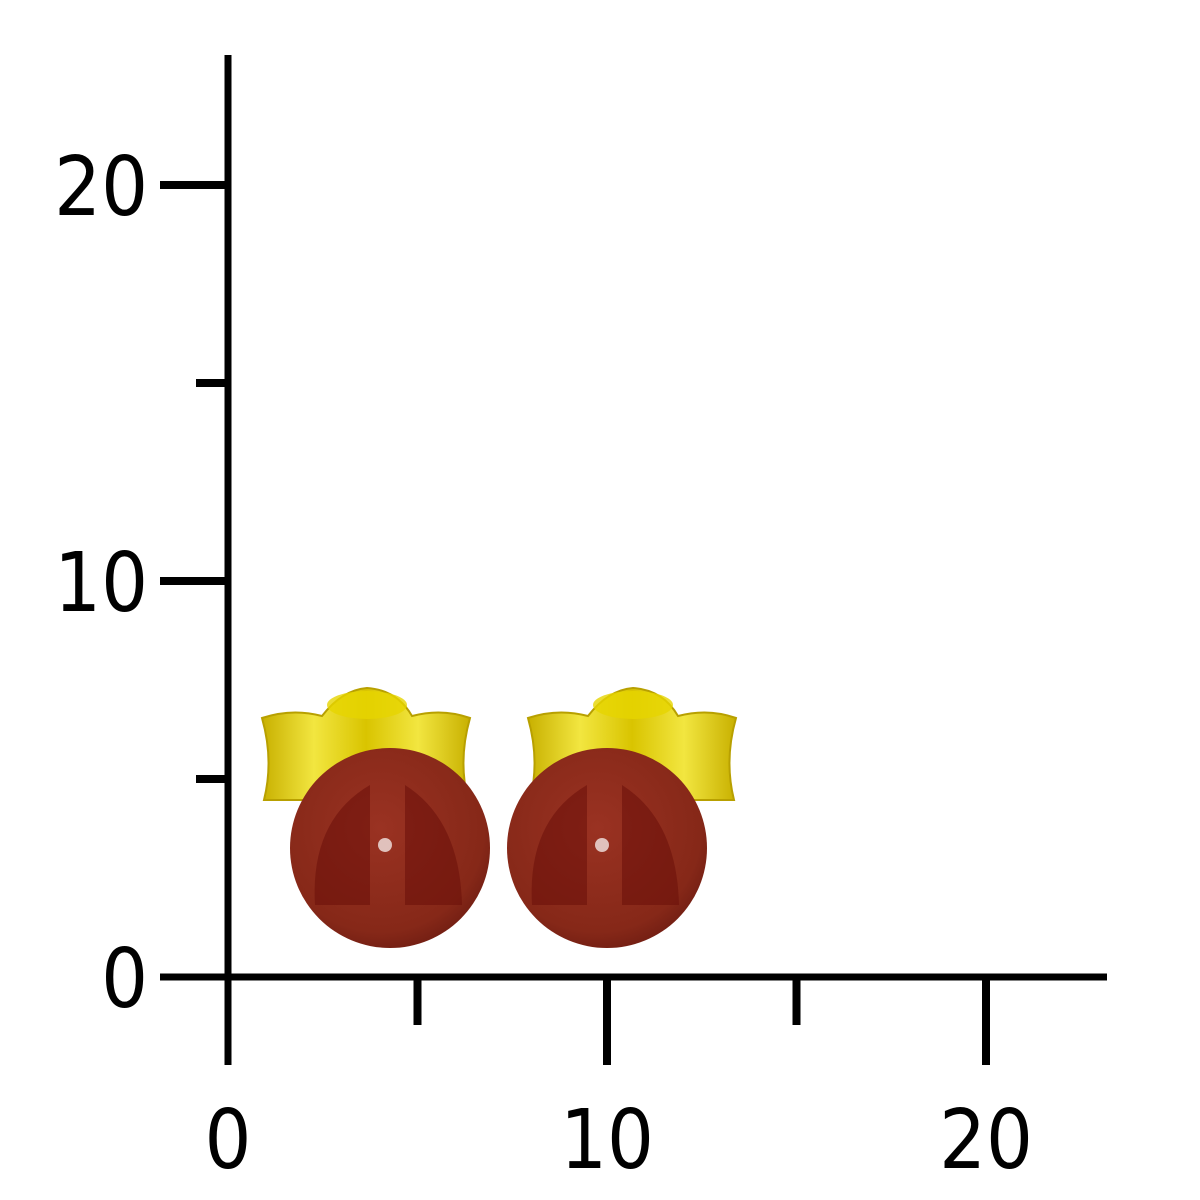  I want to click on x-tick-label: 20, so click(986, 1140).